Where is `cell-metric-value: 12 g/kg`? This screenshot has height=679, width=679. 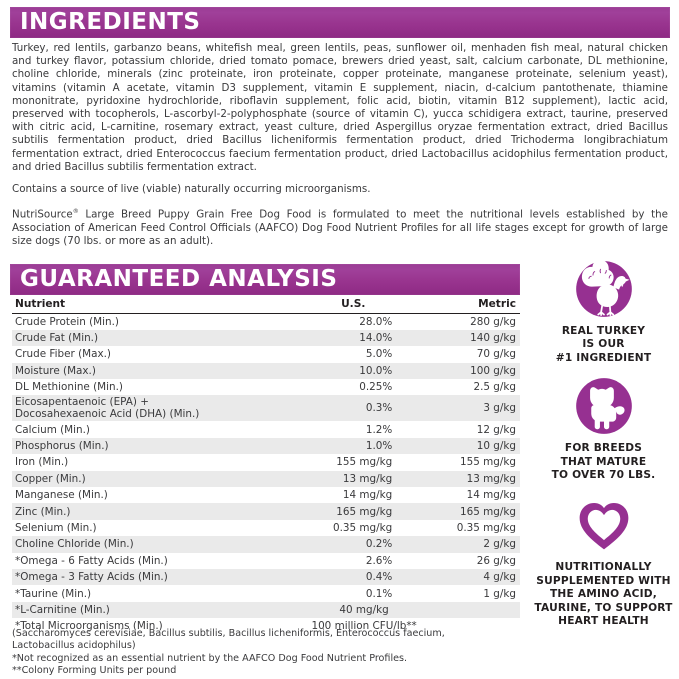
cell-metric-value: 12 g/kg is located at coordinates (496, 429).